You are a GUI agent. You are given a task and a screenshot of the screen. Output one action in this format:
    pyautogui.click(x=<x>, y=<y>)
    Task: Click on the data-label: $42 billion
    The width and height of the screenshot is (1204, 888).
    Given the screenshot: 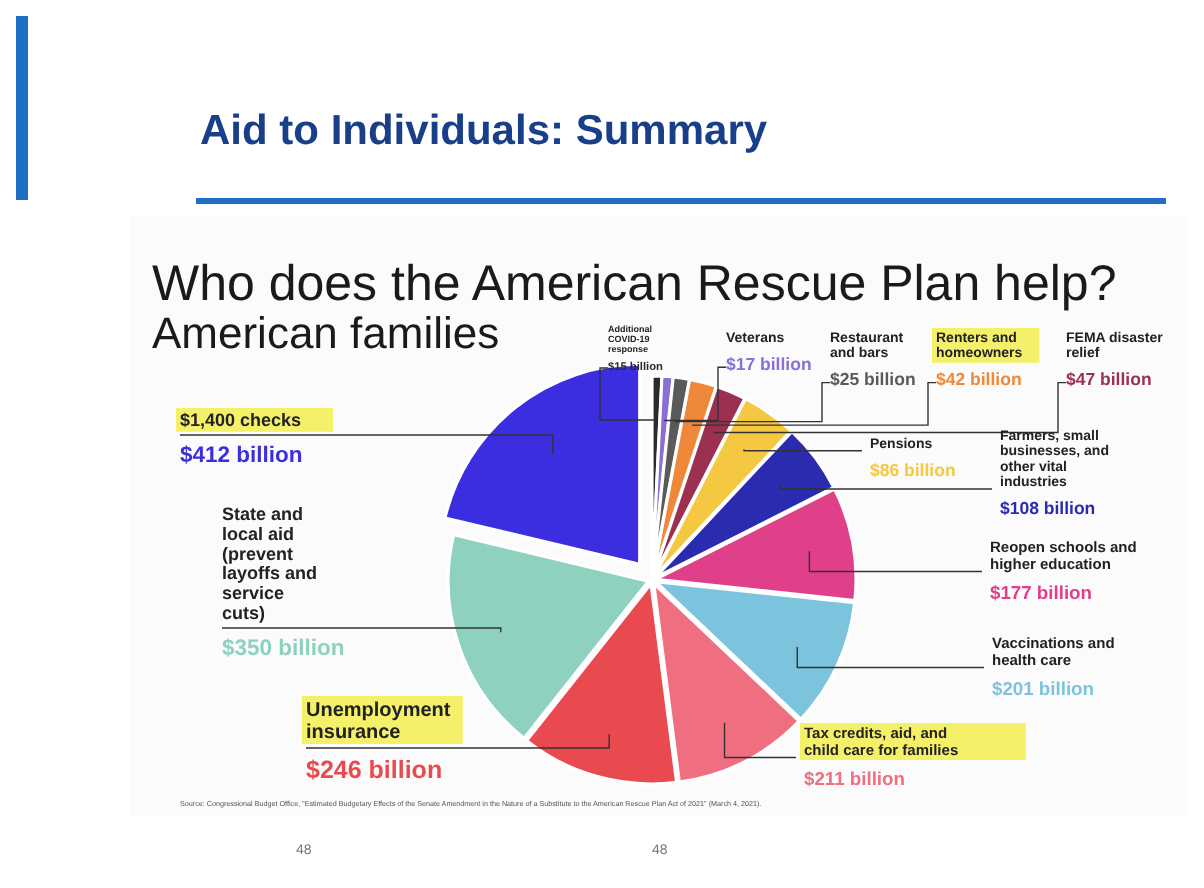 What is the action you would take?
    pyautogui.click(x=979, y=379)
    